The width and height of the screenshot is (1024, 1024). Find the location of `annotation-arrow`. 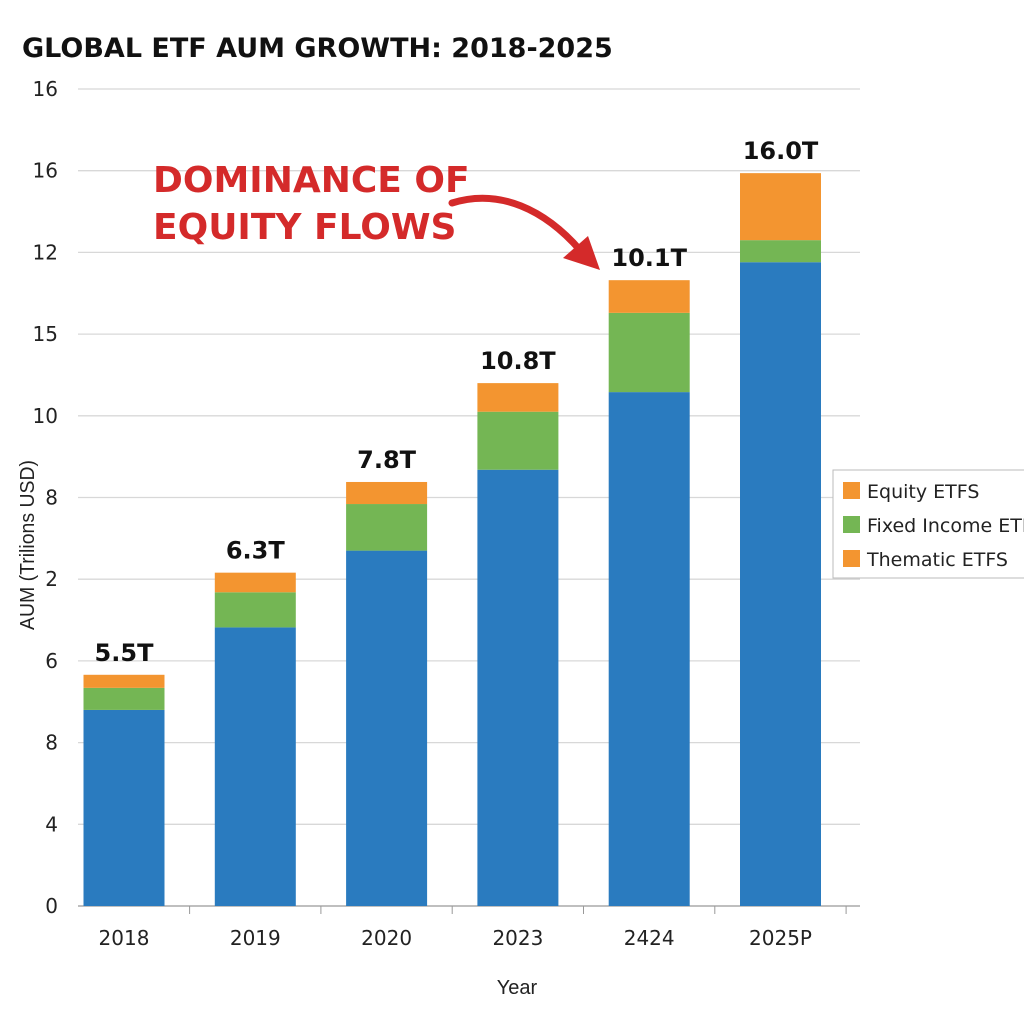

annotation-arrow is located at coordinates (516, 224).